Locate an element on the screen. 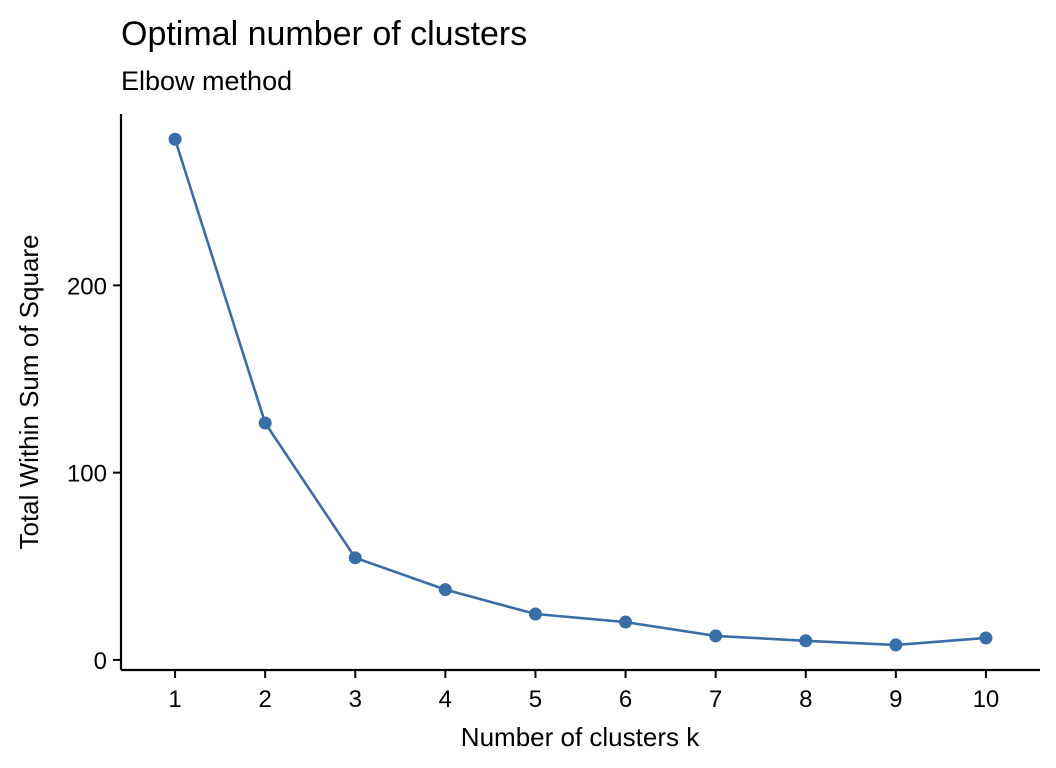 The height and width of the screenshot is (768, 1056). y-axis-ticks: 0 100 200 is located at coordinates (94, 474).